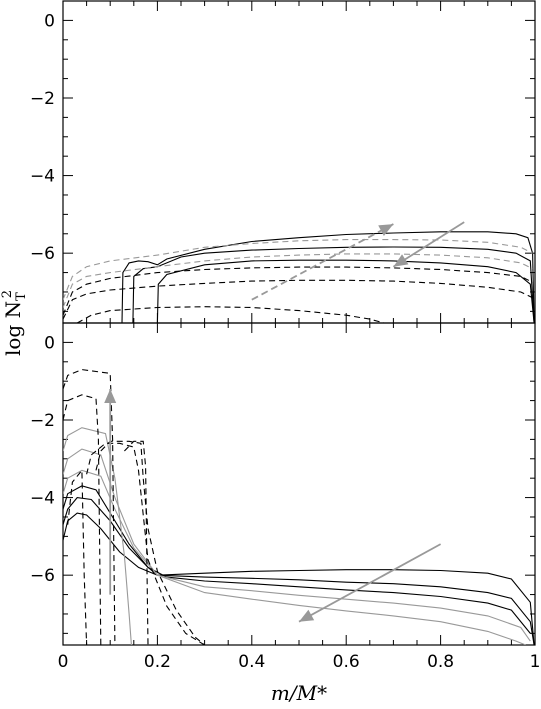  What do you see at coordinates (7, 294) in the screenshot?
I see `y-axis-label-sup: 2` at bounding box center [7, 294].